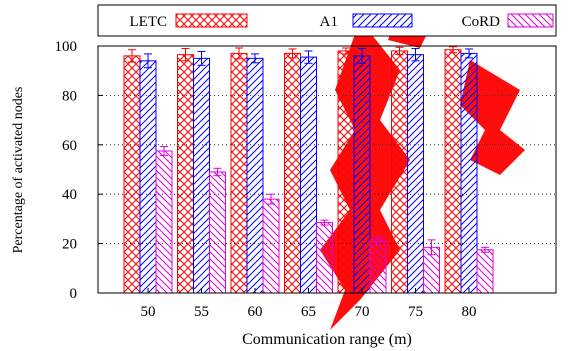 The width and height of the screenshot is (571, 351). What do you see at coordinates (382, 20) in the screenshot?
I see `legend-swatch-a1` at bounding box center [382, 20].